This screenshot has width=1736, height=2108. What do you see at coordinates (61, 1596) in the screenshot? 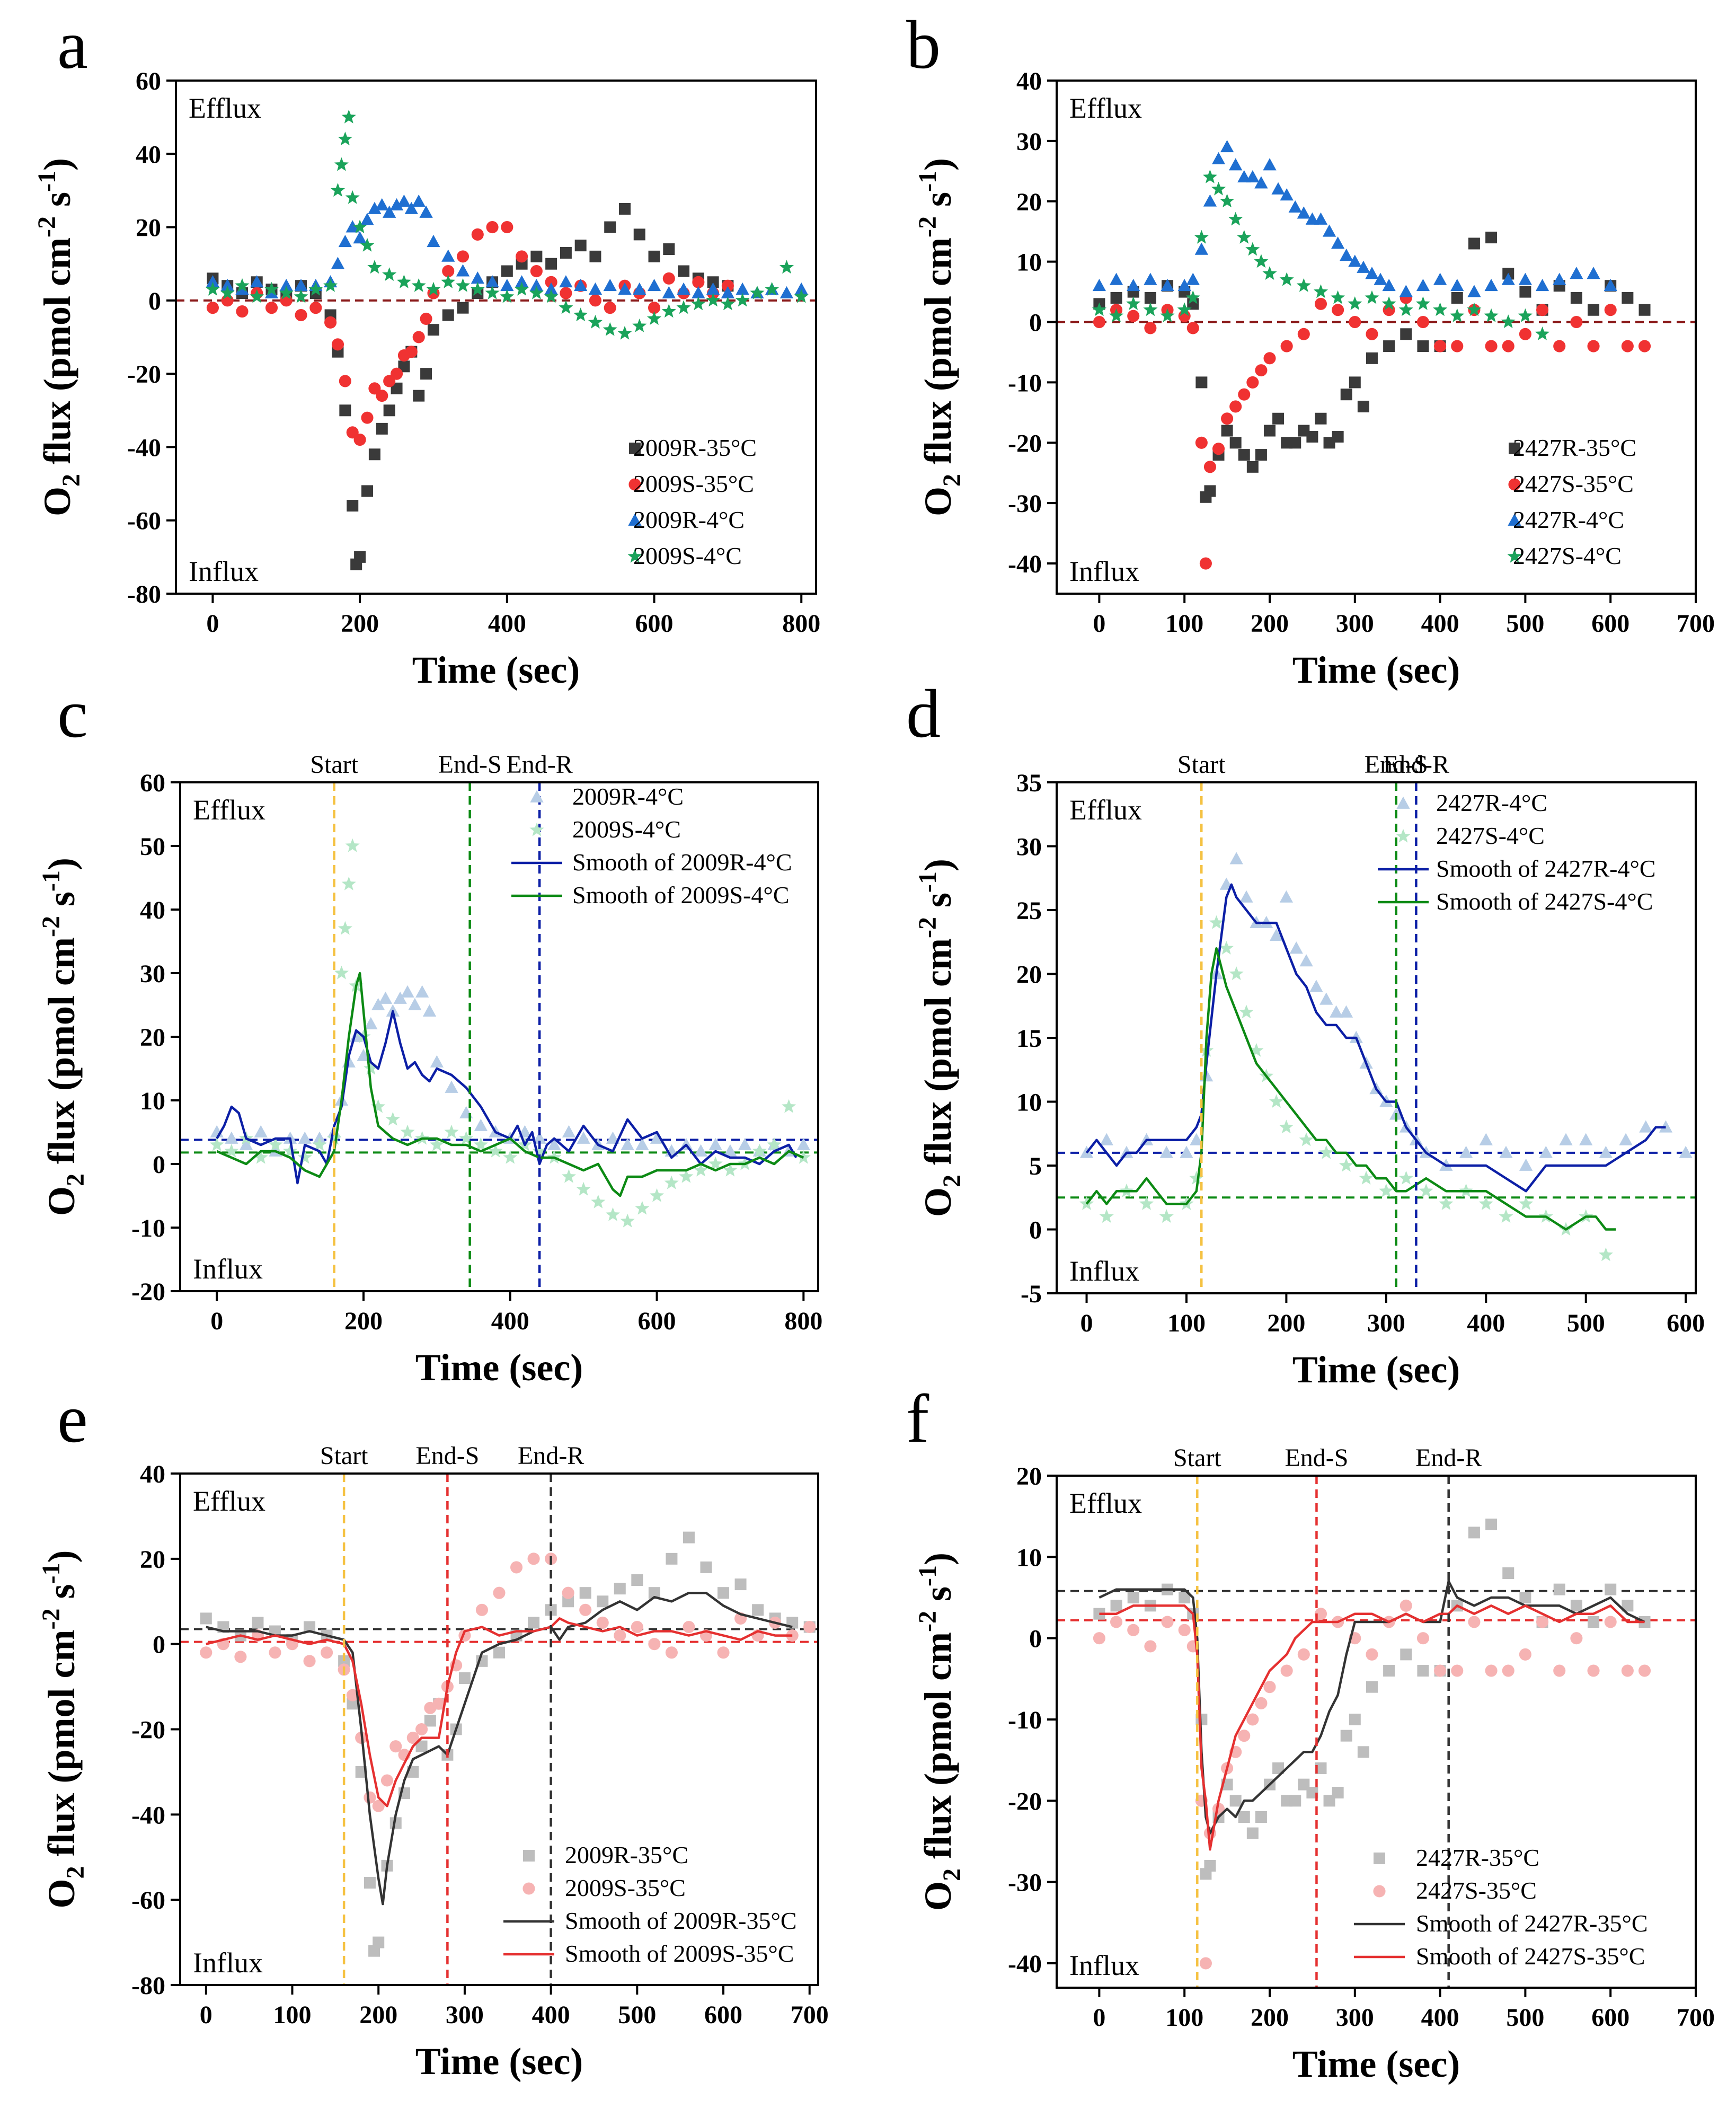
I see `y-axis-label-part: s` at bounding box center [61, 1596].